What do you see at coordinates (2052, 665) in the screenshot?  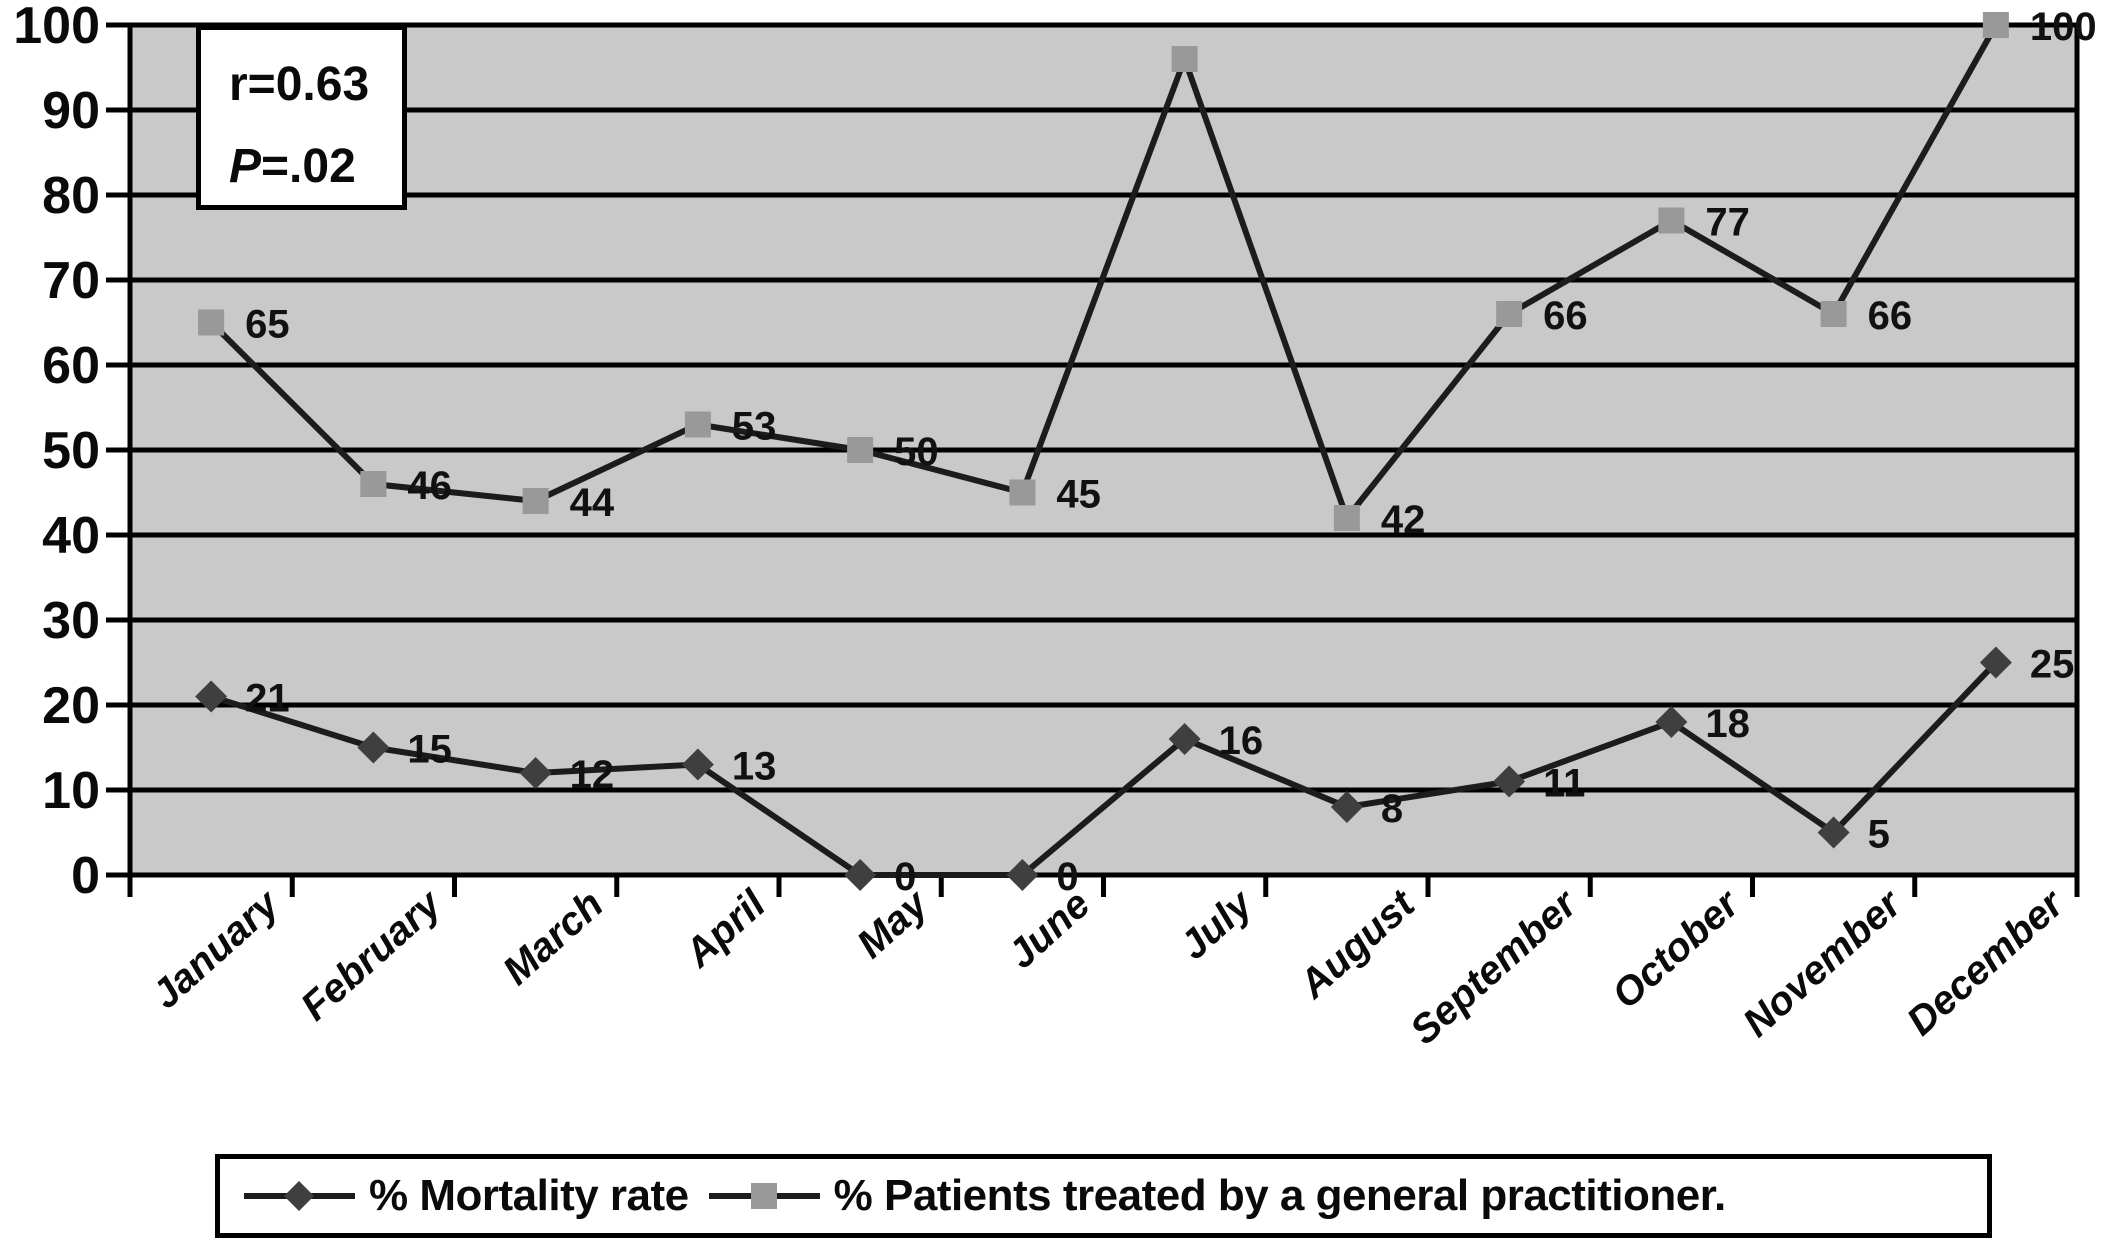 I see `point-label: 25` at bounding box center [2052, 665].